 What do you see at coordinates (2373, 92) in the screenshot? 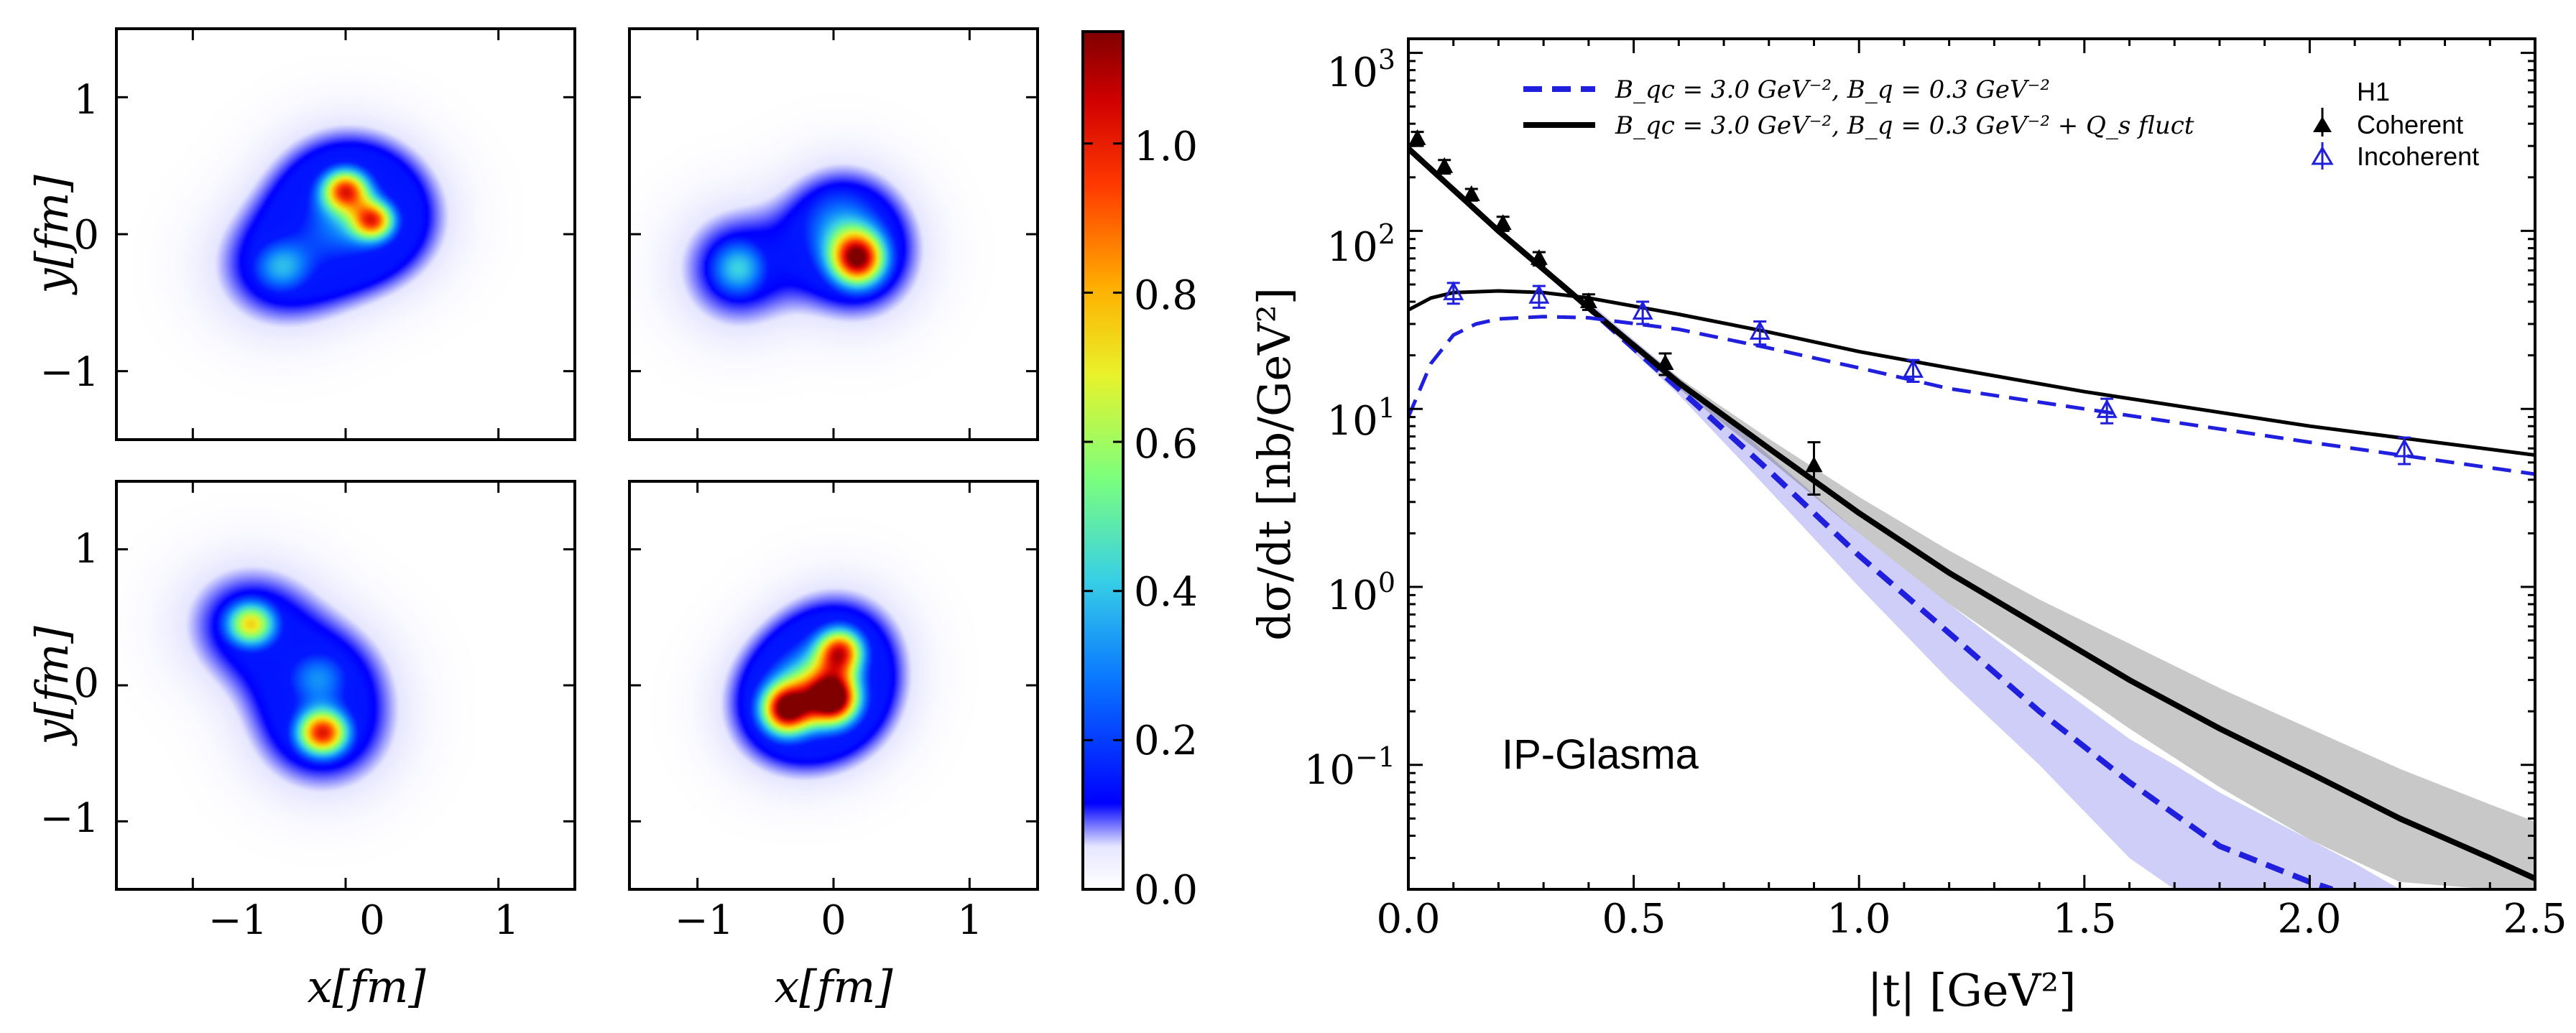
I see `legend-title: H1` at bounding box center [2373, 92].